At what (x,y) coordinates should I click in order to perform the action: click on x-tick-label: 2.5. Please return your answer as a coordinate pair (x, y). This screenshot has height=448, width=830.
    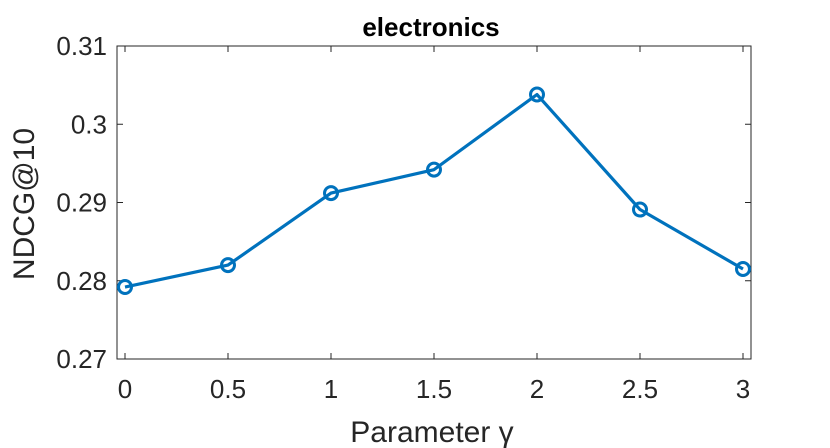
    Looking at the image, I should click on (640, 389).